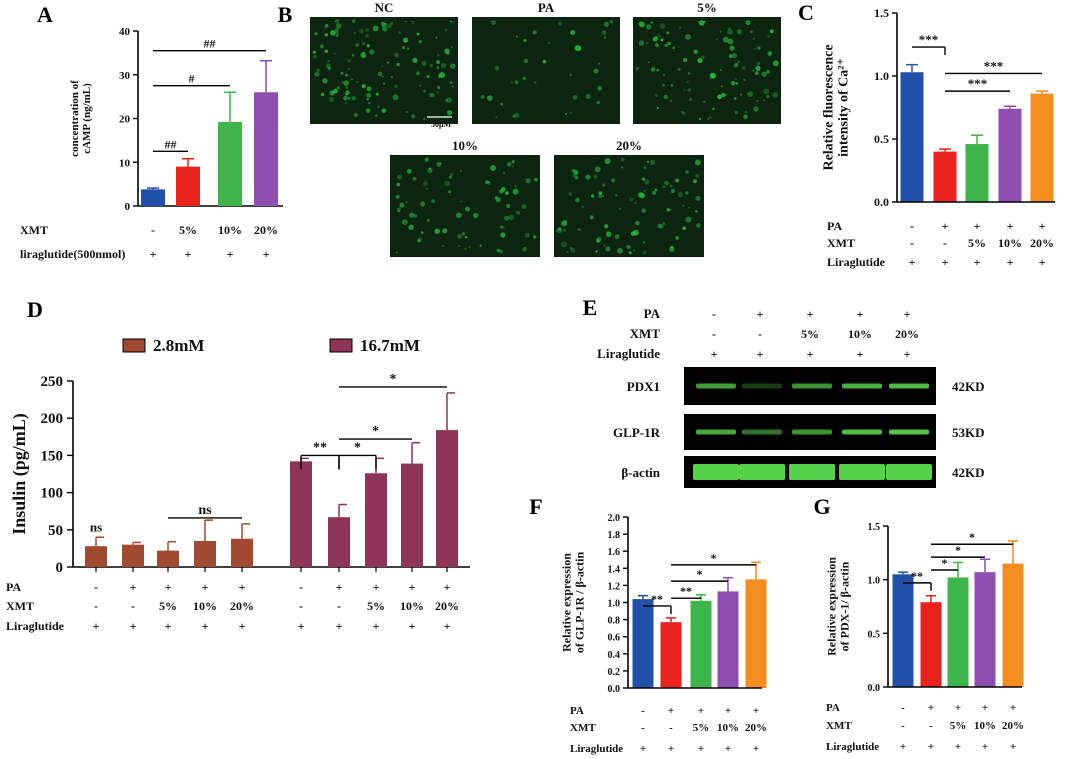  I want to click on scale-bar-label: 50μM, so click(441, 124).